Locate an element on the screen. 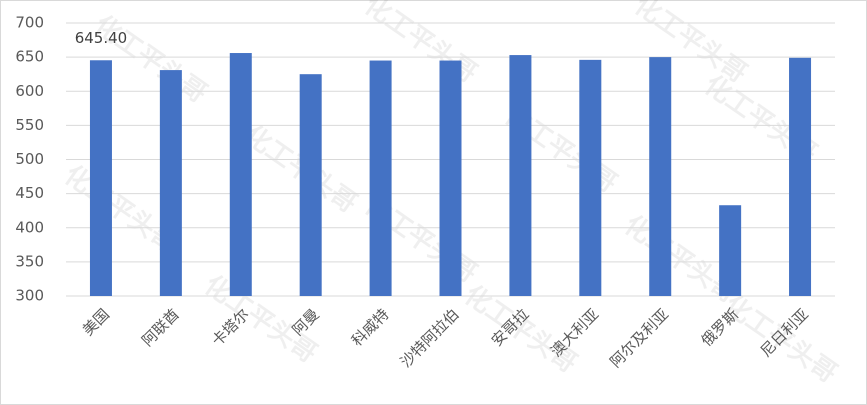 This screenshot has height=405, width=867. y-tick-label: 600 is located at coordinates (29, 91).